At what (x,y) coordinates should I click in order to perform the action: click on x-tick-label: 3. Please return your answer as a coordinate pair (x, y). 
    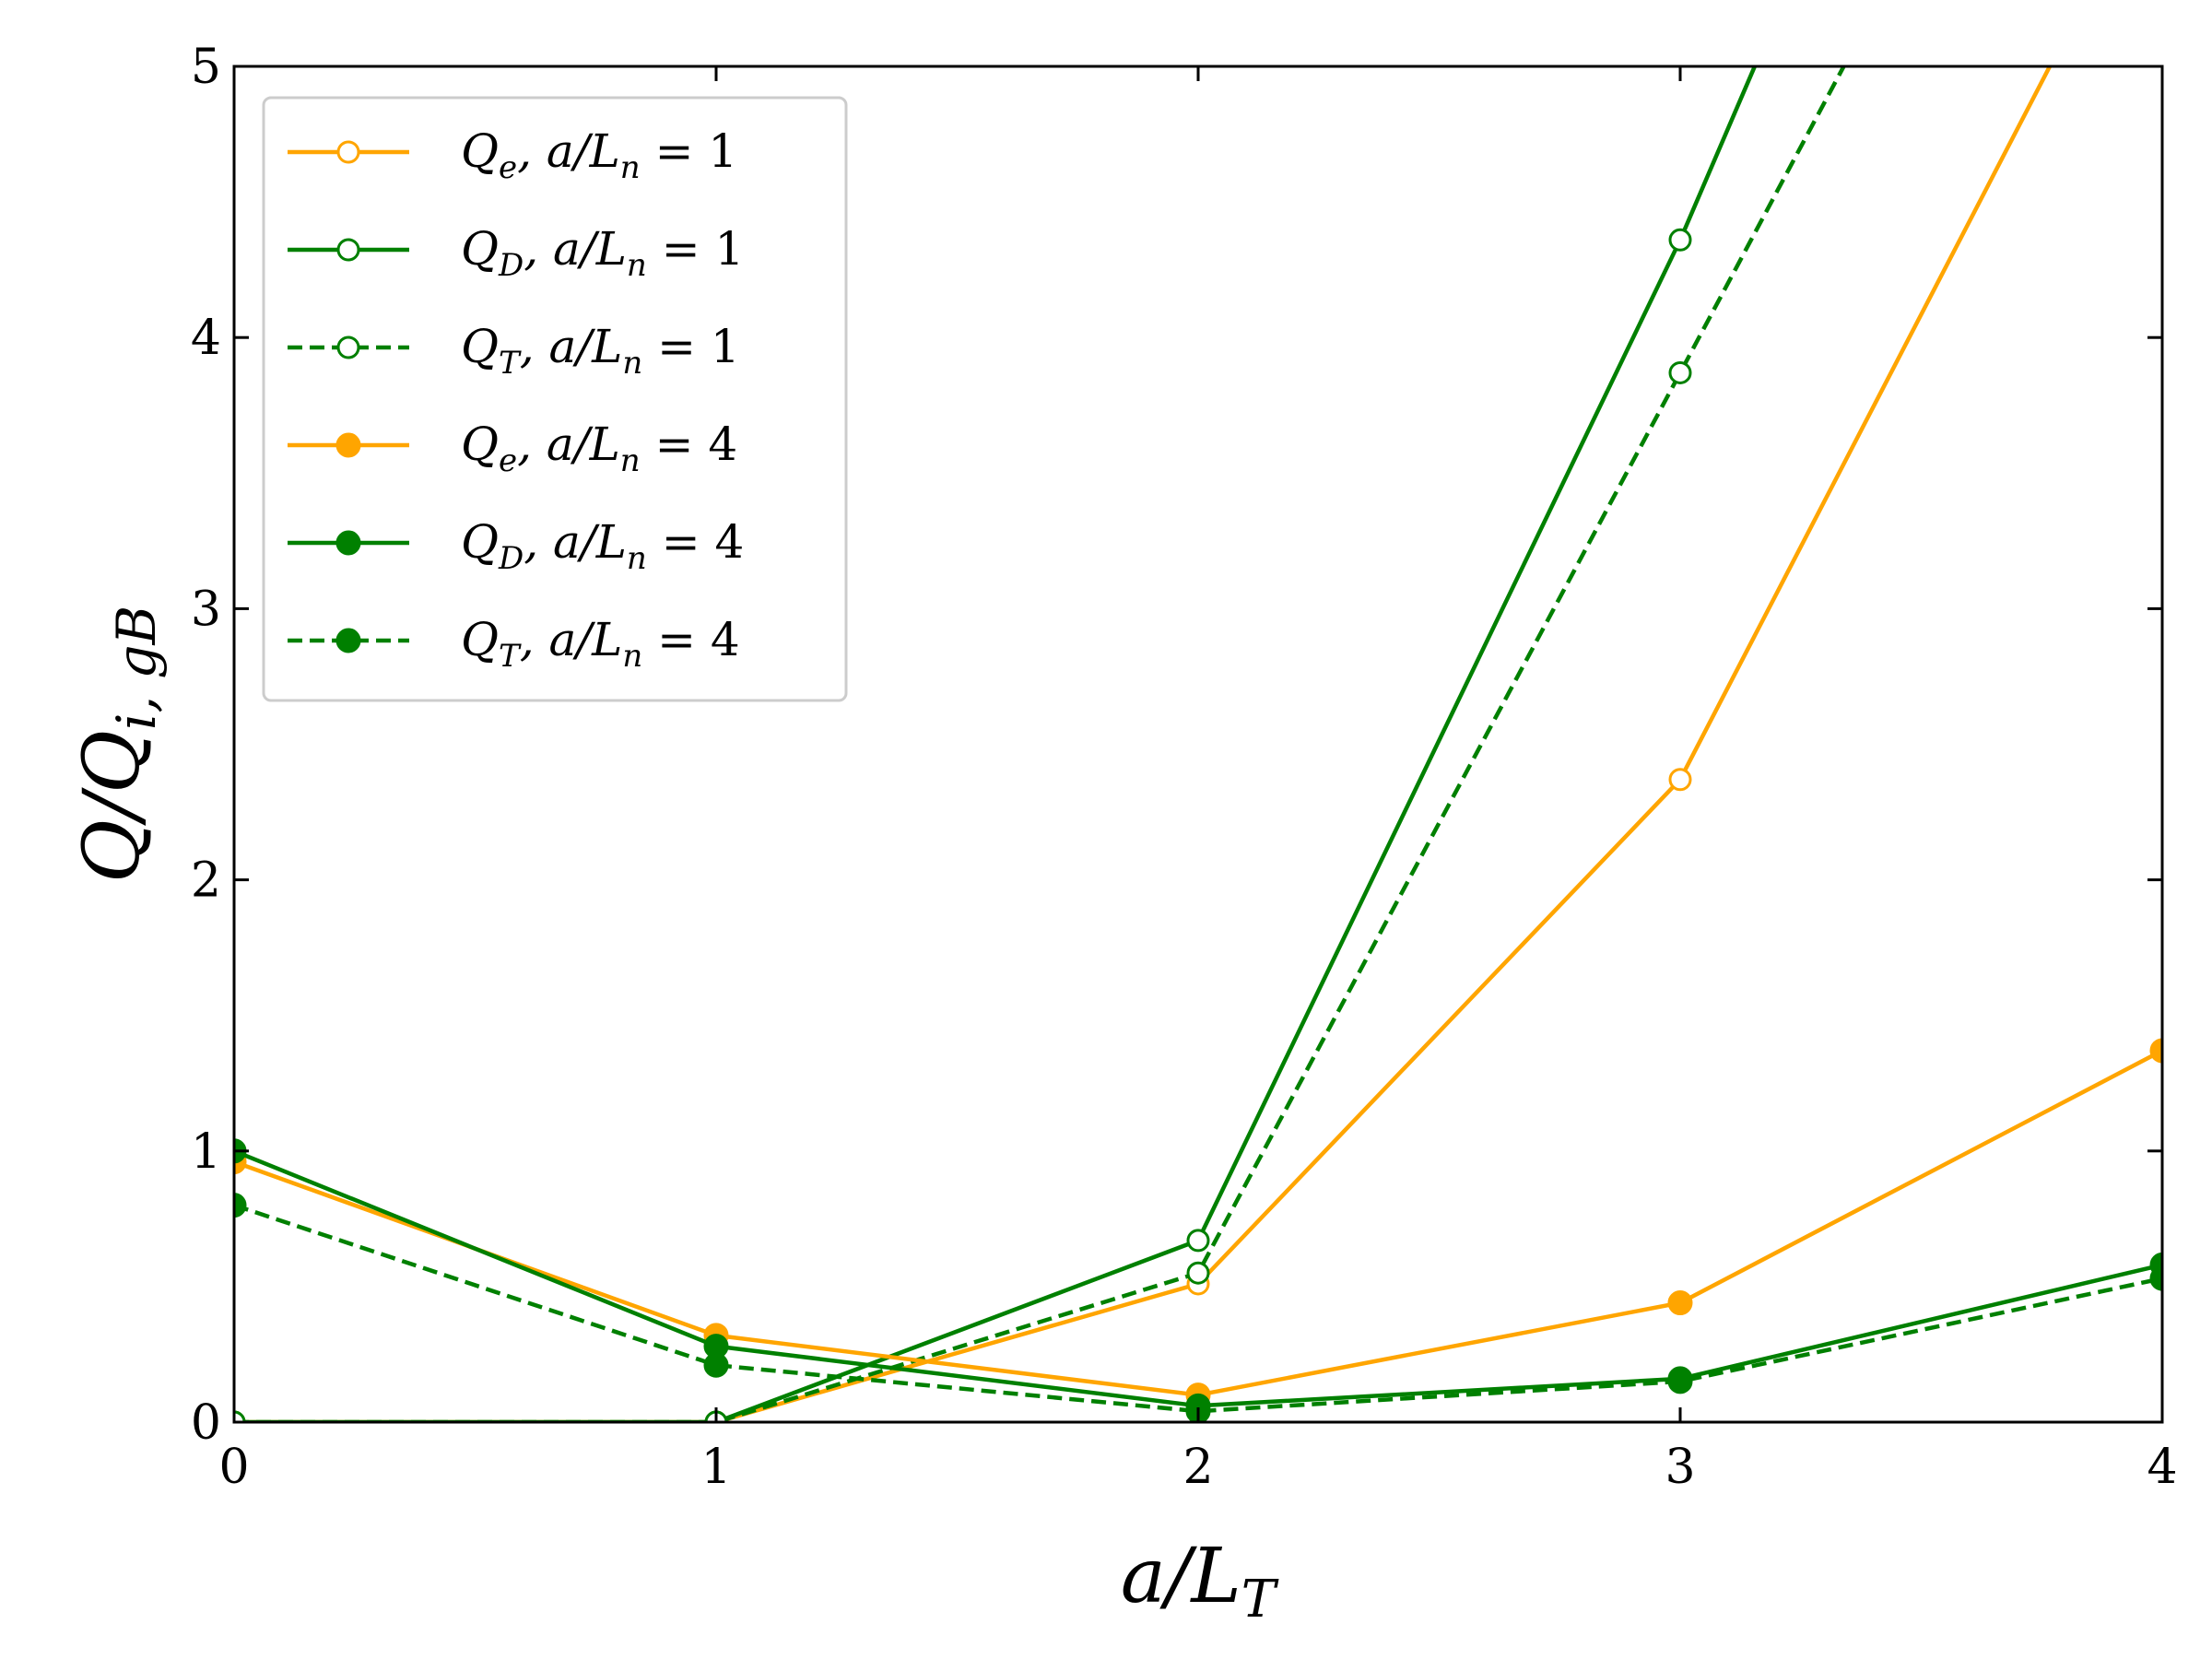
    Looking at the image, I should click on (1680, 1467).